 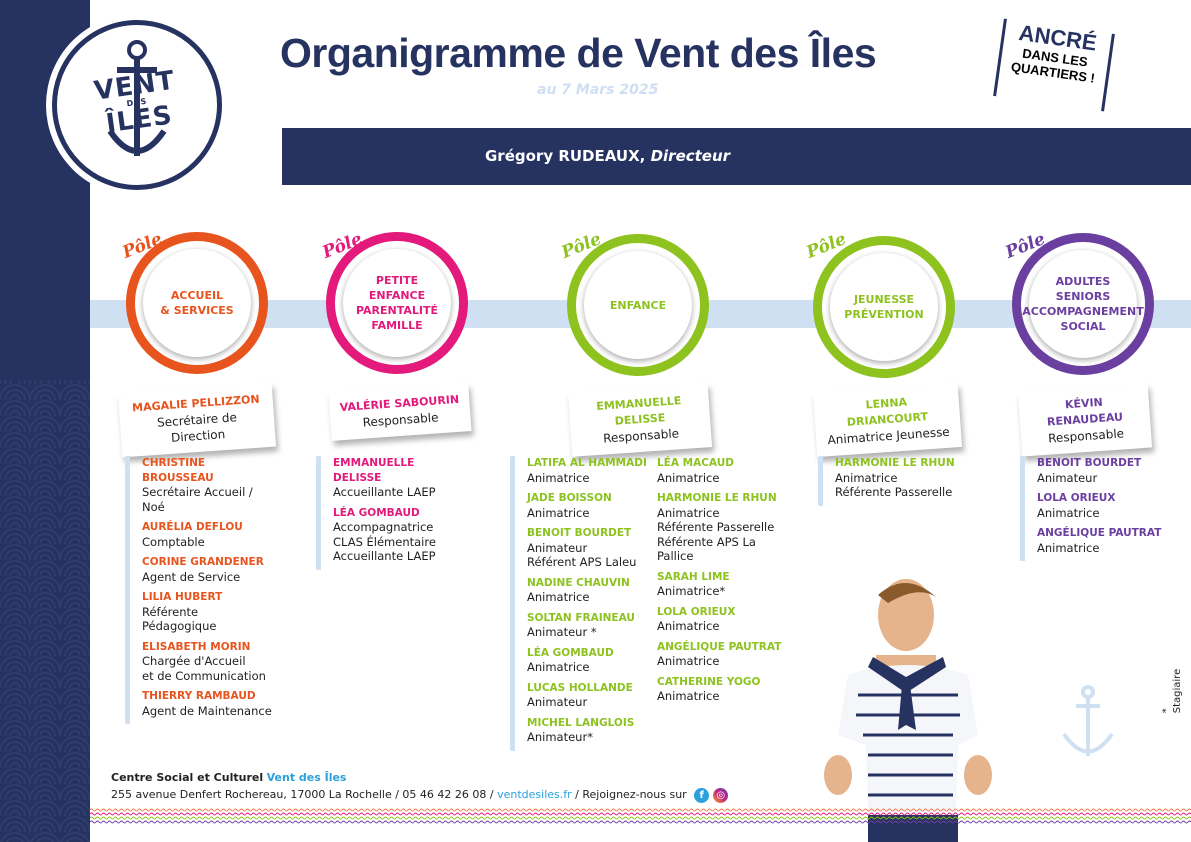 I want to click on list-item: AURÉLIA DEFLOU Comptable, so click(x=207, y=534).